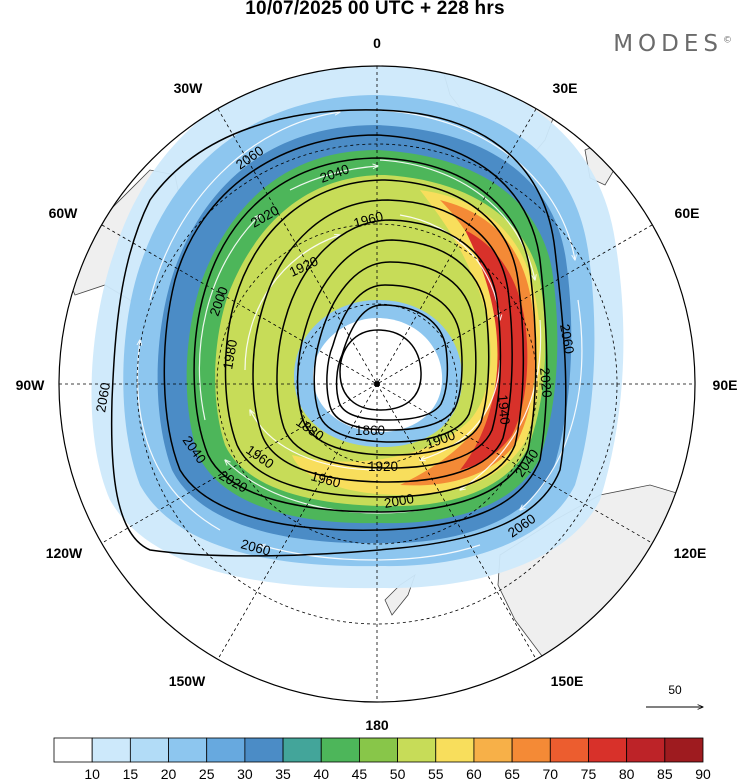 This screenshot has width=750, height=782. I want to click on contour-label: 2000, so click(399, 501).